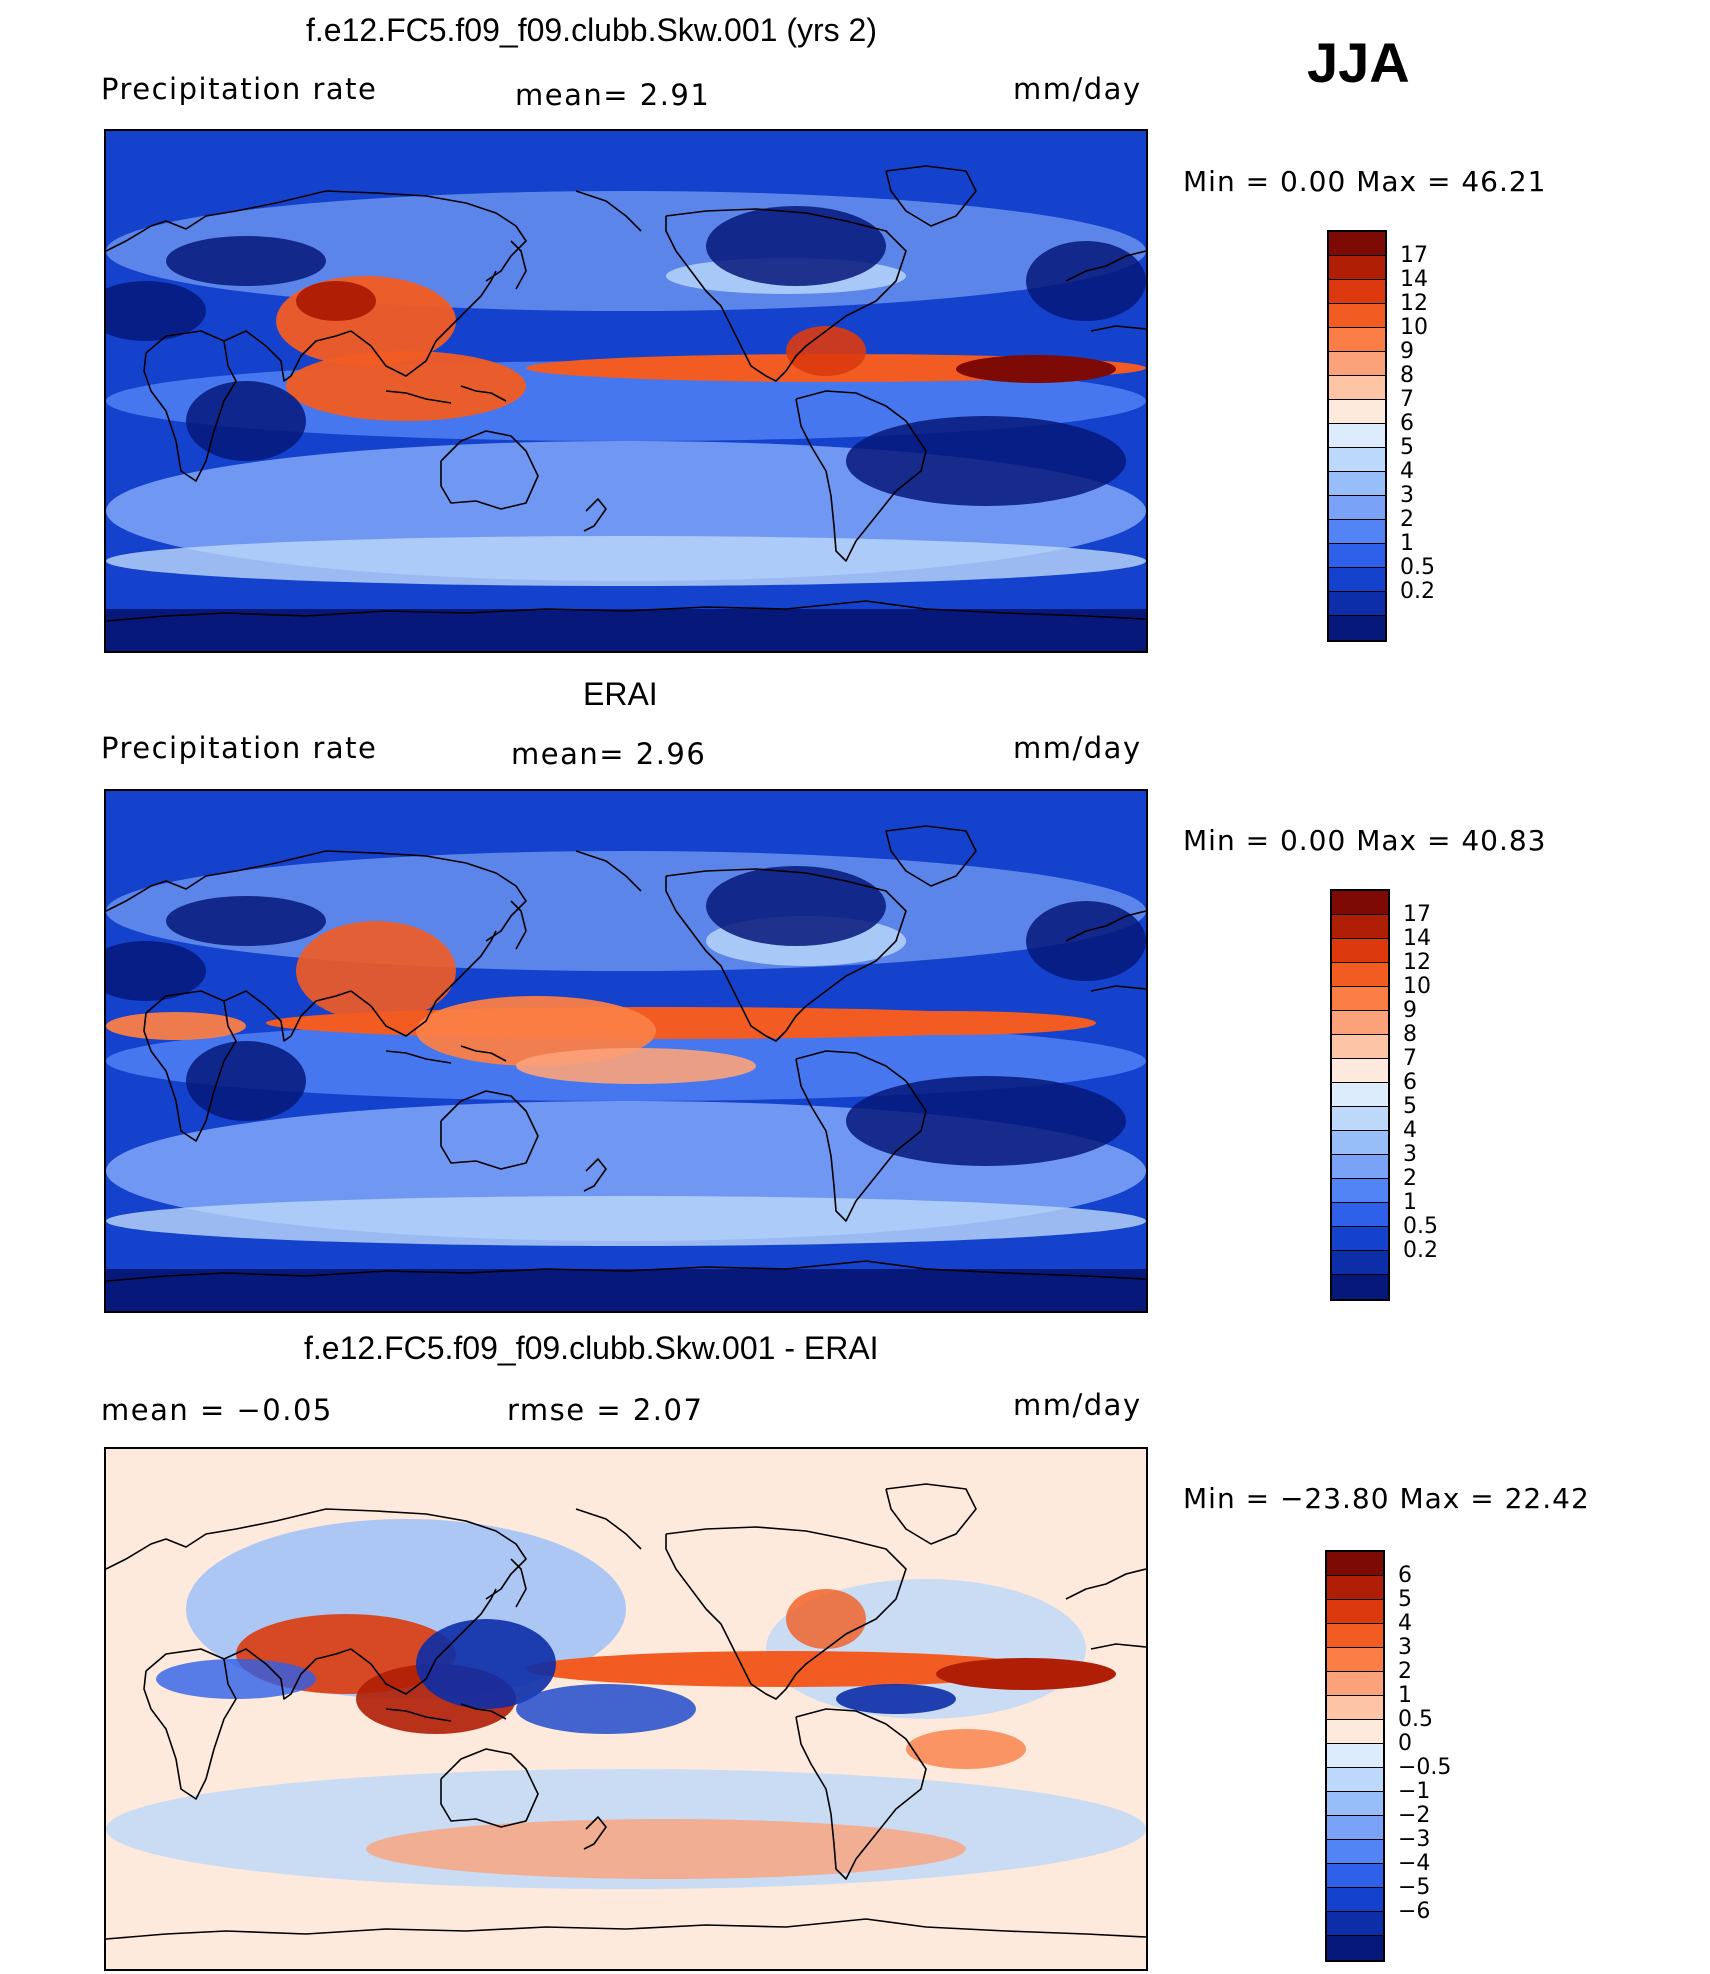 This screenshot has height=1974, width=1710. What do you see at coordinates (1407, 375) in the screenshot?
I see `colorbar-tick-label: 8` at bounding box center [1407, 375].